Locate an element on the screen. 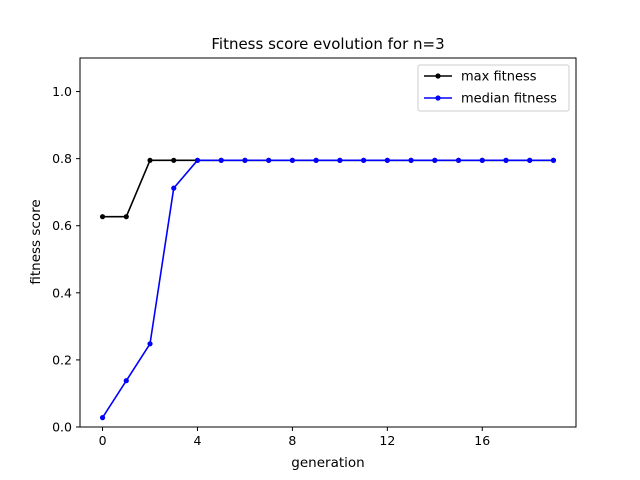 The width and height of the screenshot is (640, 480). y-tick-label-2: 0.4 is located at coordinates (62, 292).